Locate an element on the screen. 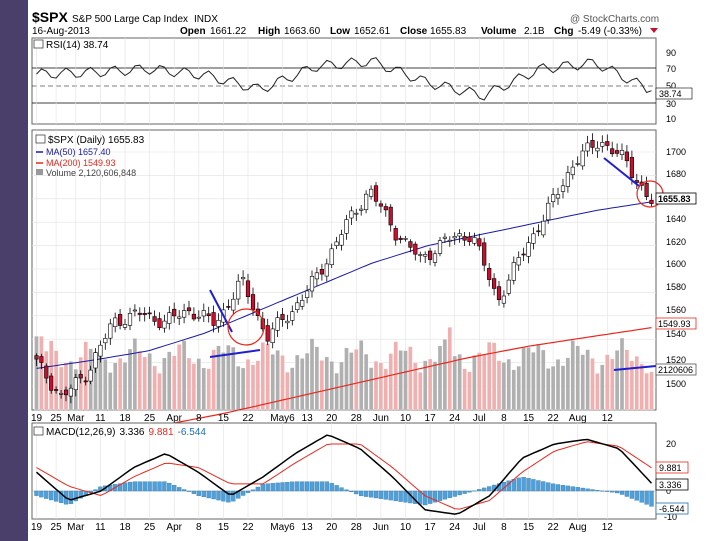  rsi-panel-icon is located at coordinates (38, 44).